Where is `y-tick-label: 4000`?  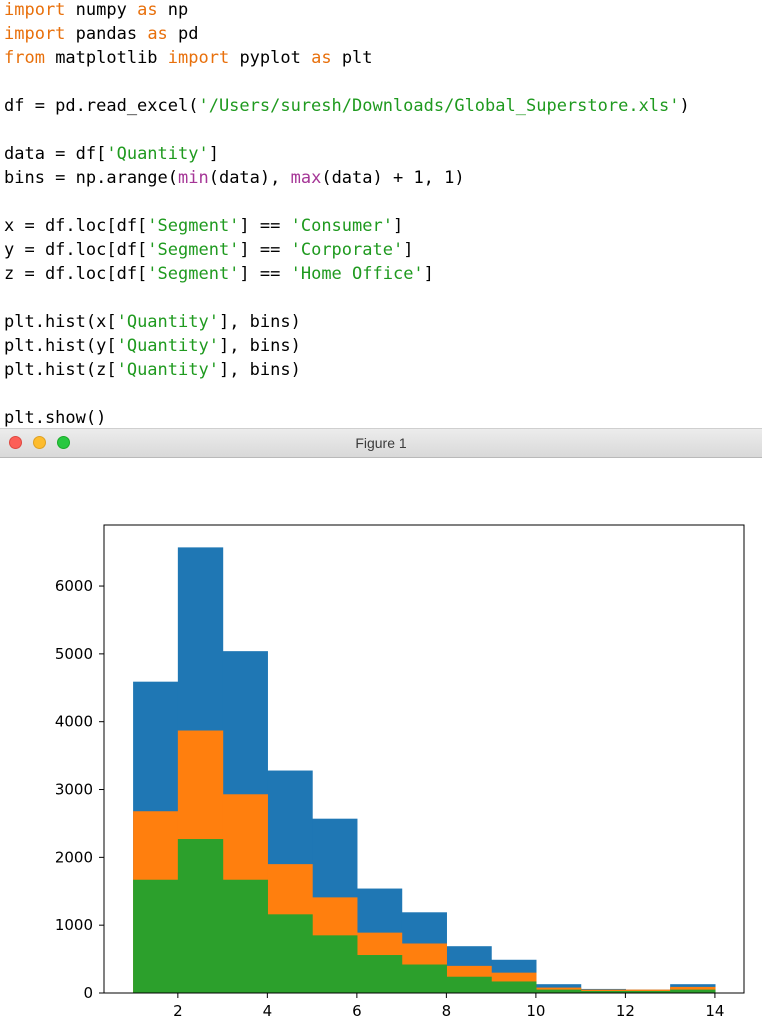 y-tick-label: 4000 is located at coordinates (74, 722).